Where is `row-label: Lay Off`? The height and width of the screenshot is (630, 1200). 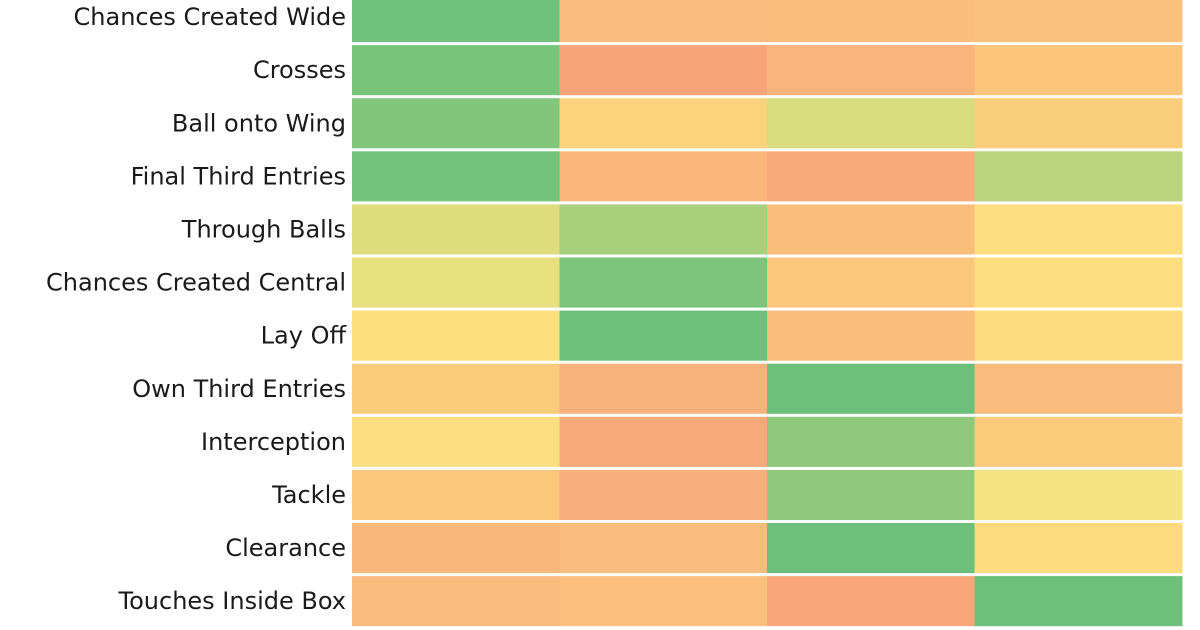 row-label: Lay Off is located at coordinates (304, 336).